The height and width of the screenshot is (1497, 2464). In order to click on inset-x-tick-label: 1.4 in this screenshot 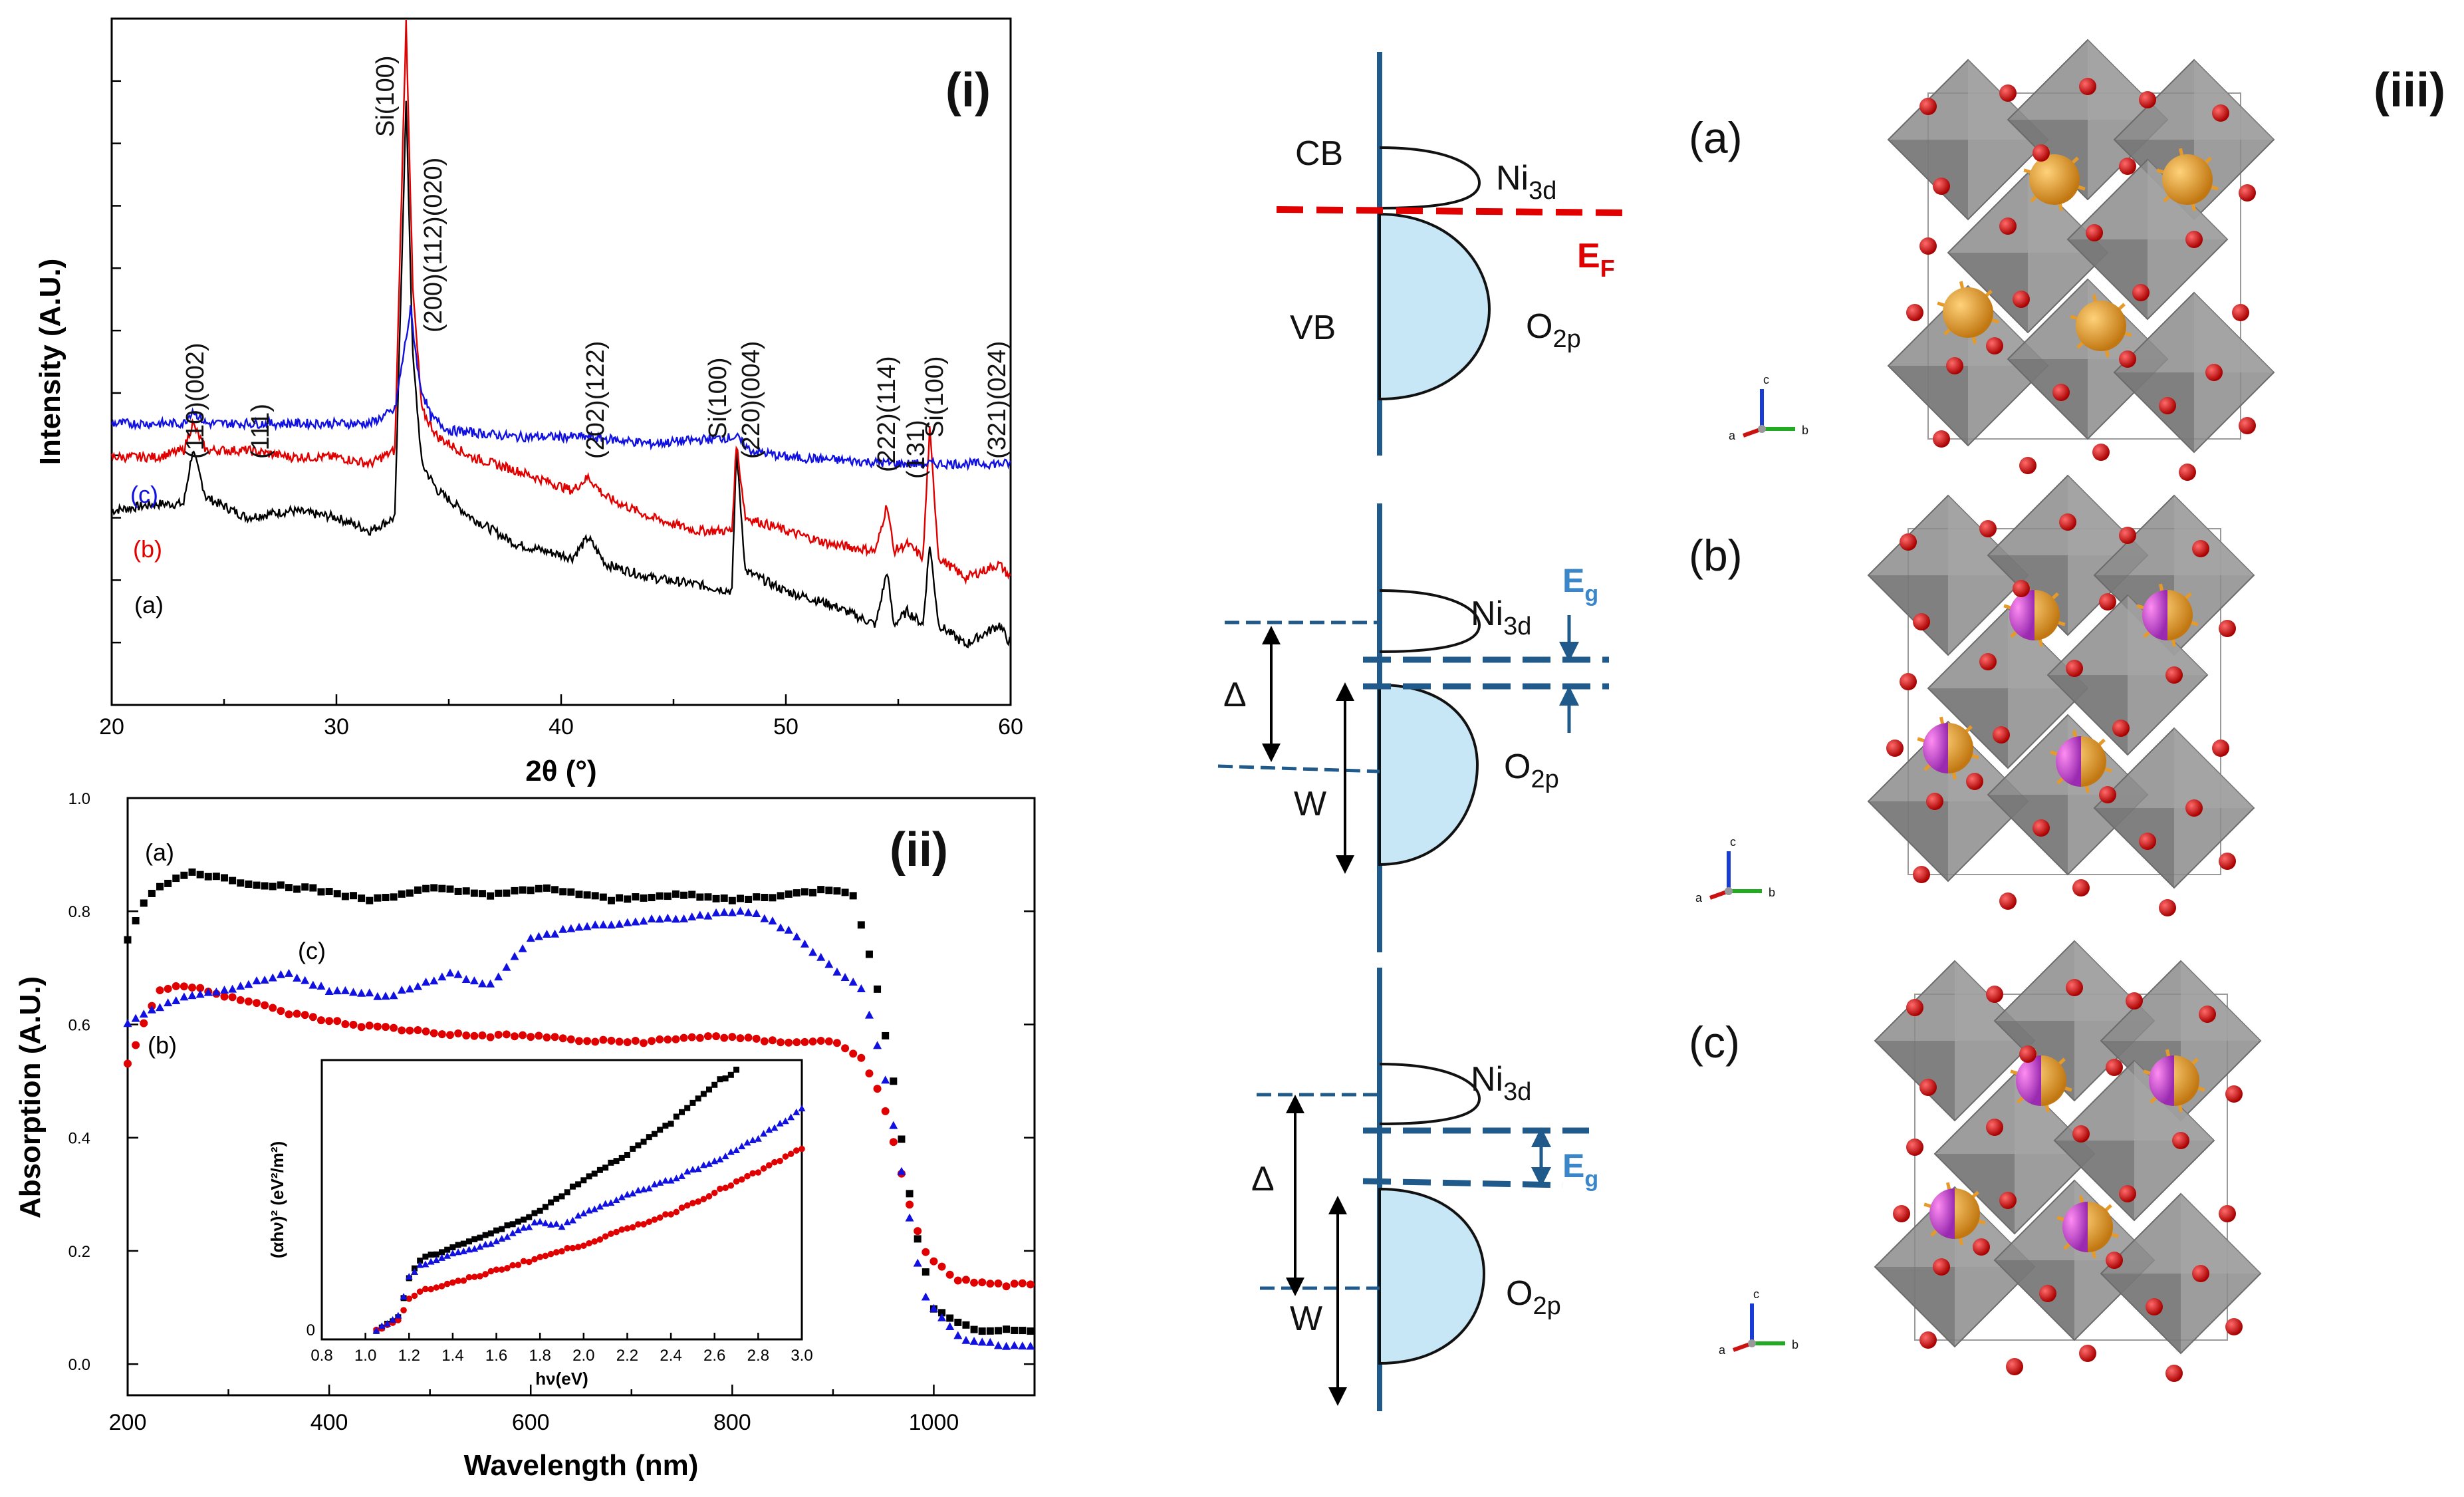, I will do `click(452, 1356)`.